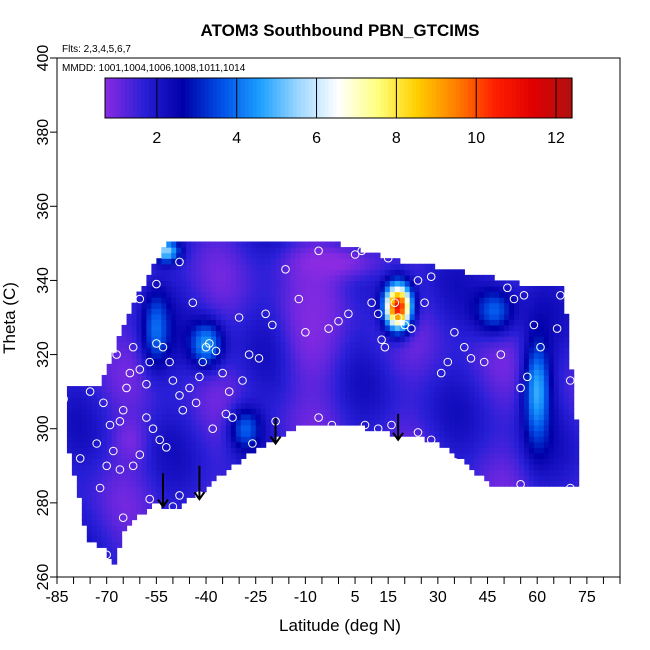  I want to click on y-tick-label: 280, so click(43, 502).